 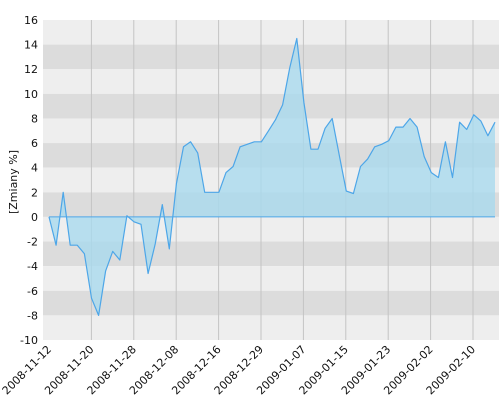 I want to click on y-tick-label: -2, so click(x=32, y=242).